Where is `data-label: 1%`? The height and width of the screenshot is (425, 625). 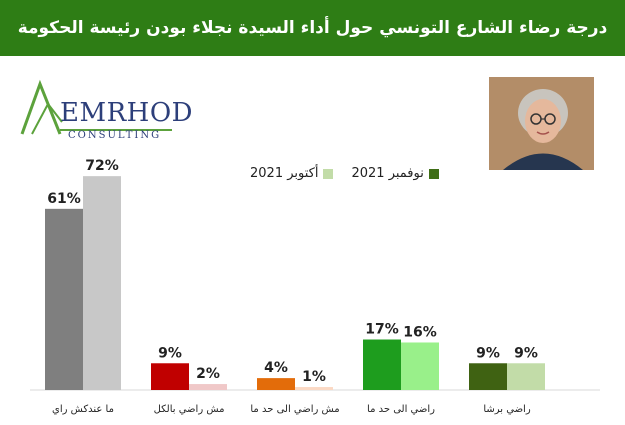
data-label: 1% is located at coordinates (314, 377).